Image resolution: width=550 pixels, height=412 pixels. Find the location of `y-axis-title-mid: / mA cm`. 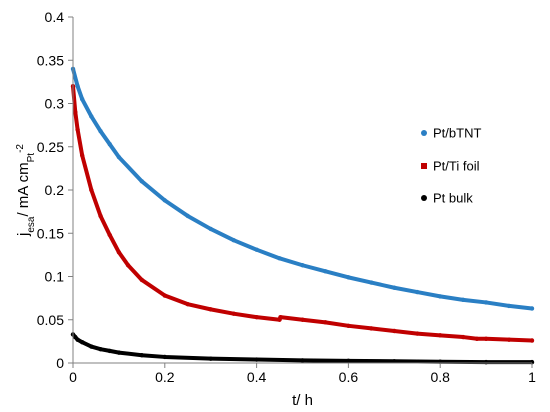

y-axis-title-mid: / mA cm is located at coordinates (23, 189).